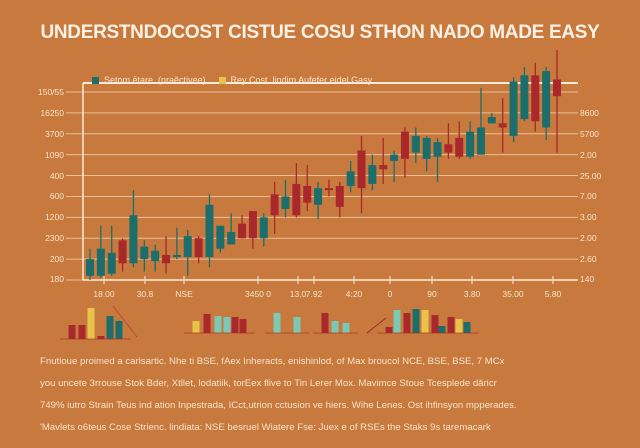  I want to click on legend-swatch-teal, so click(95, 80).